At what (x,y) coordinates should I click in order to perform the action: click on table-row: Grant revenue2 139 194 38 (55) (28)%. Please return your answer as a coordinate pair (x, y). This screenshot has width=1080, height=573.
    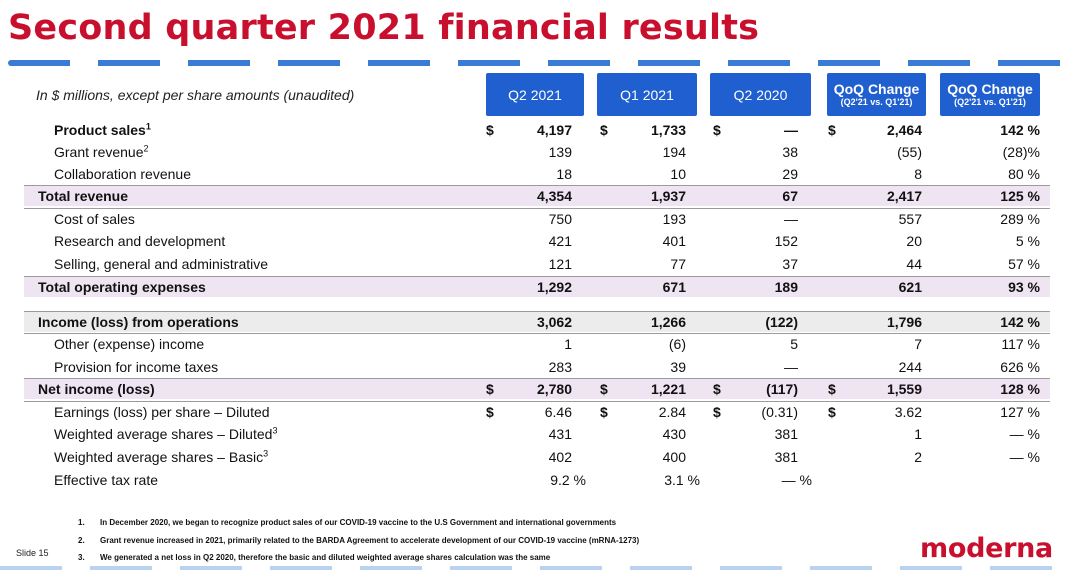
    Looking at the image, I should click on (547, 151).